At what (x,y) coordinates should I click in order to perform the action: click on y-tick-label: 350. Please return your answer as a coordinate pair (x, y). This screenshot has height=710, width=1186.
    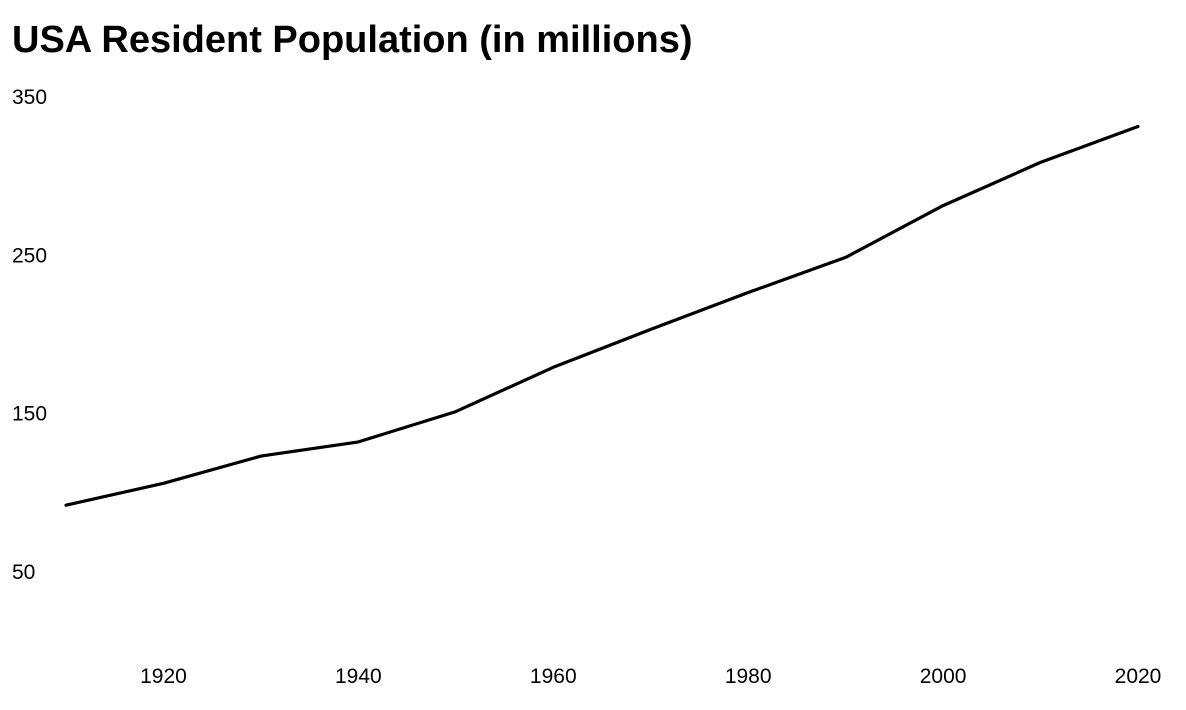
    Looking at the image, I should click on (29, 97).